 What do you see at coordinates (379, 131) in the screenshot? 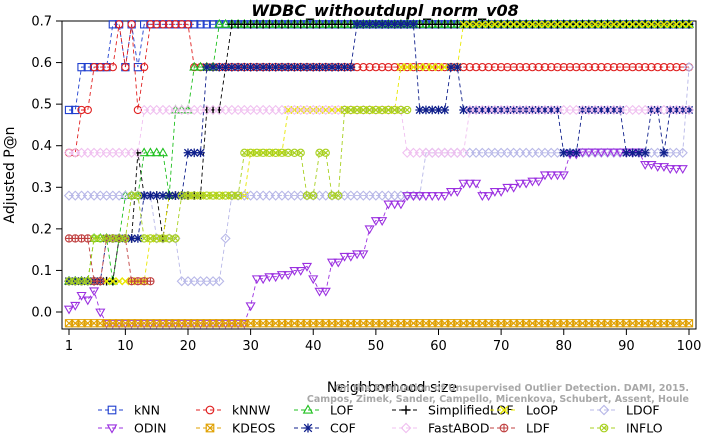
I see `series-fastabod` at bounding box center [379, 131].